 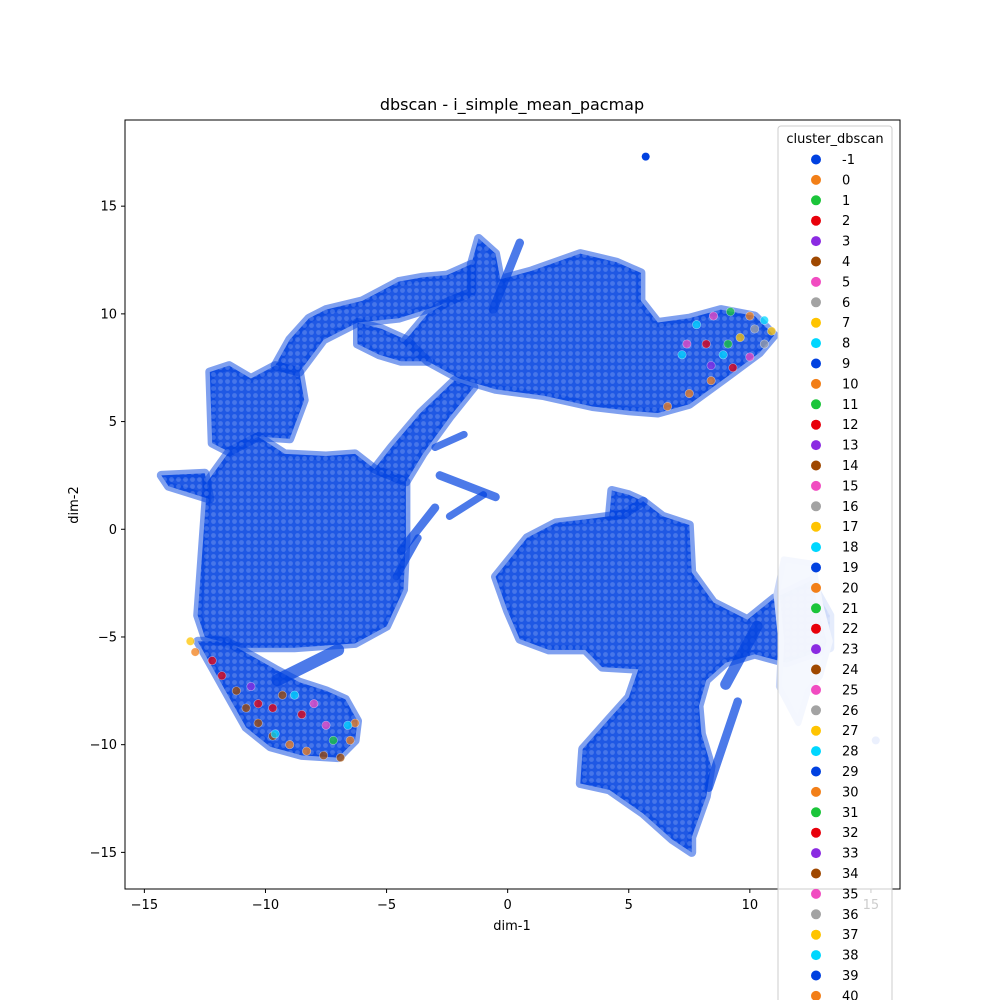 What do you see at coordinates (850, 994) in the screenshot?
I see `legend-label: 40` at bounding box center [850, 994].